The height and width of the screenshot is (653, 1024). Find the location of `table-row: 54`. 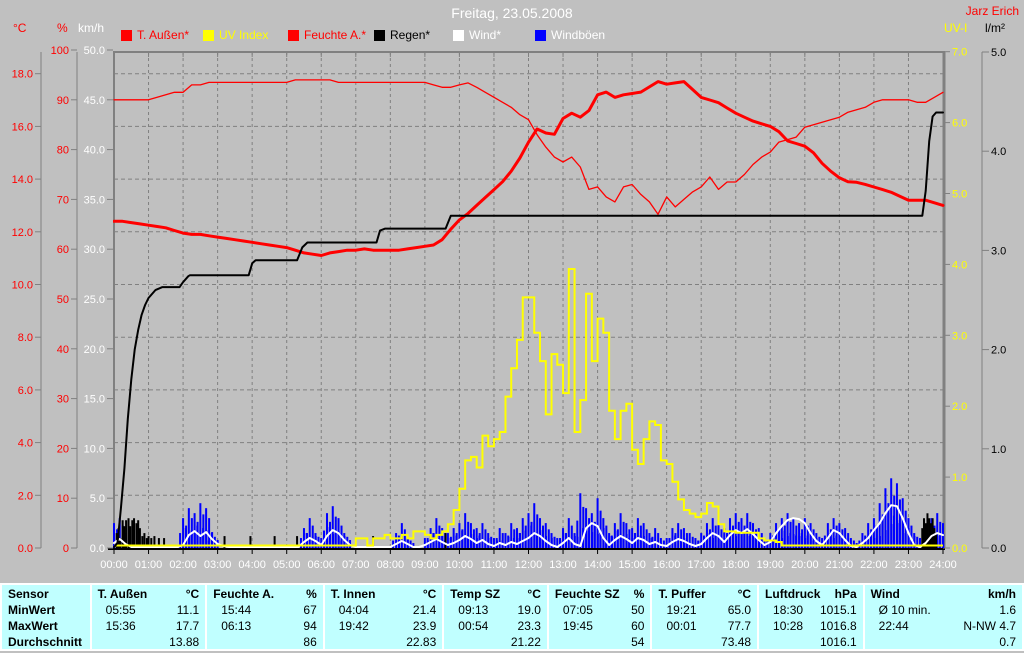

table-row: 54 is located at coordinates (600, 641).